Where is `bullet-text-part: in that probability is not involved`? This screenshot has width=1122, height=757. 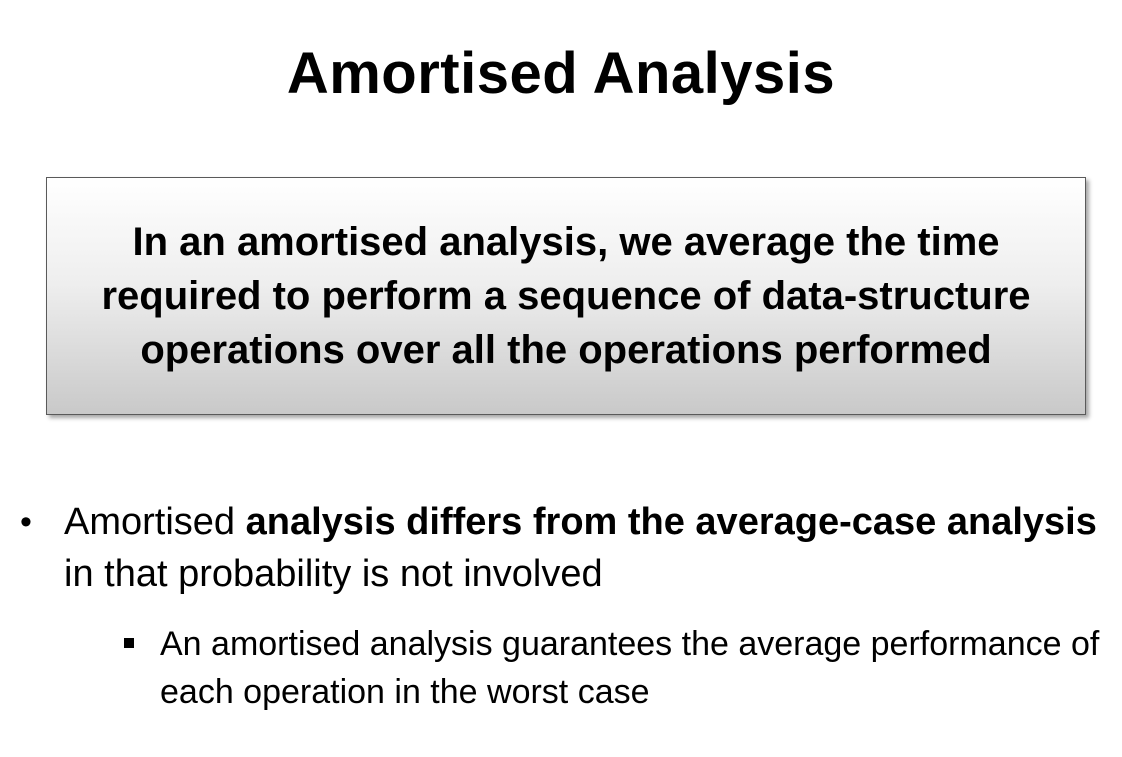 bullet-text-part: in that probability is not involved is located at coordinates (333, 574).